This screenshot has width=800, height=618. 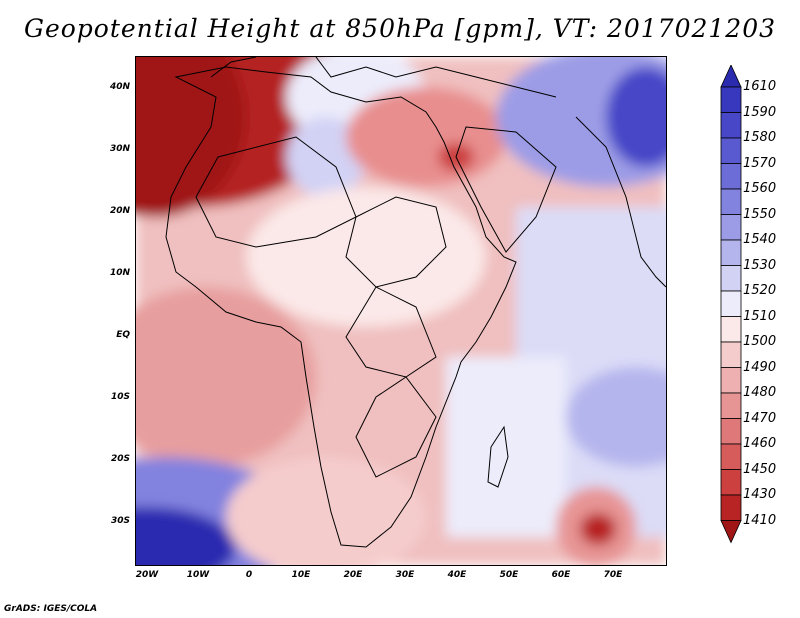 What do you see at coordinates (760, 469) in the screenshot?
I see `colorbar-label-1450: 1450` at bounding box center [760, 469].